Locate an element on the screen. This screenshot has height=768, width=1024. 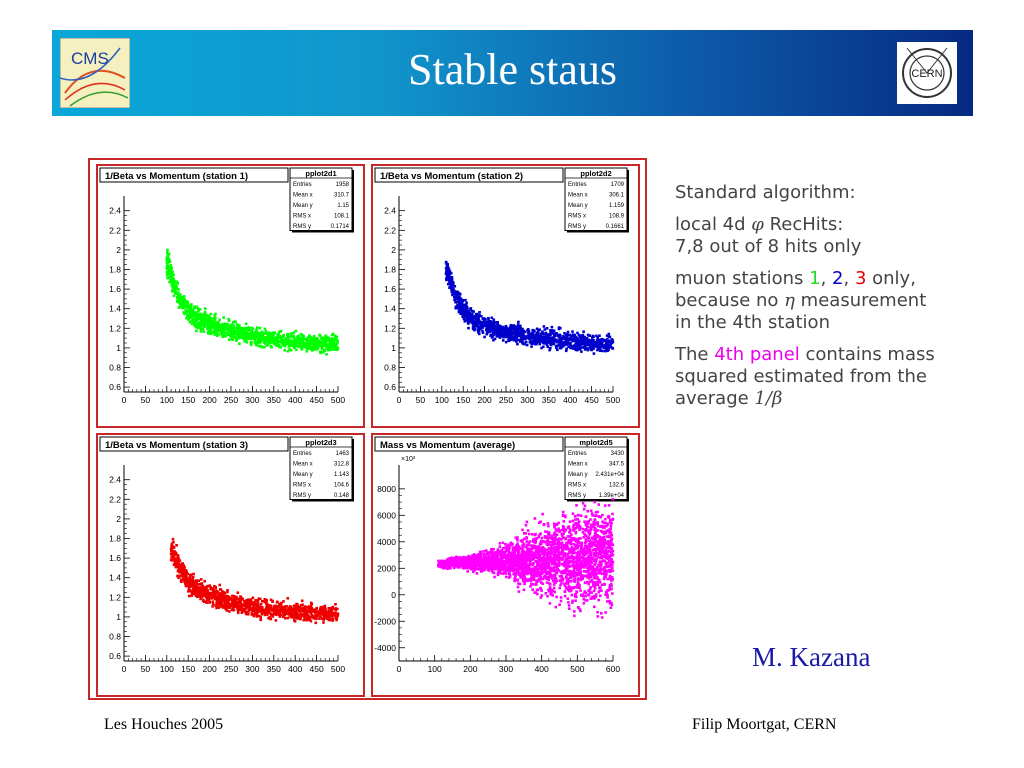
x-tick-label: 450 is located at coordinates (317, 669).